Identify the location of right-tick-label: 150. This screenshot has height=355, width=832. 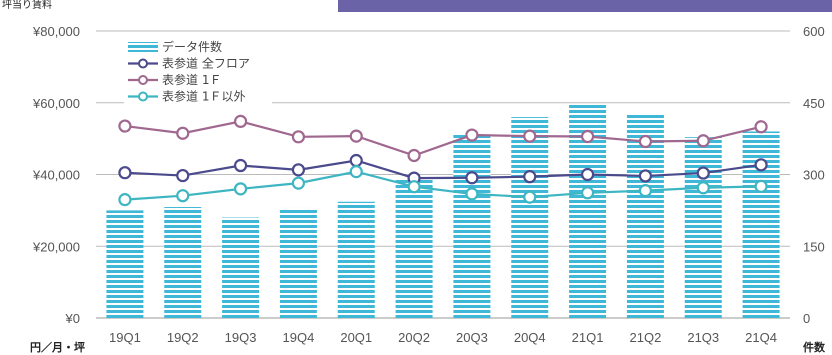
(814, 246).